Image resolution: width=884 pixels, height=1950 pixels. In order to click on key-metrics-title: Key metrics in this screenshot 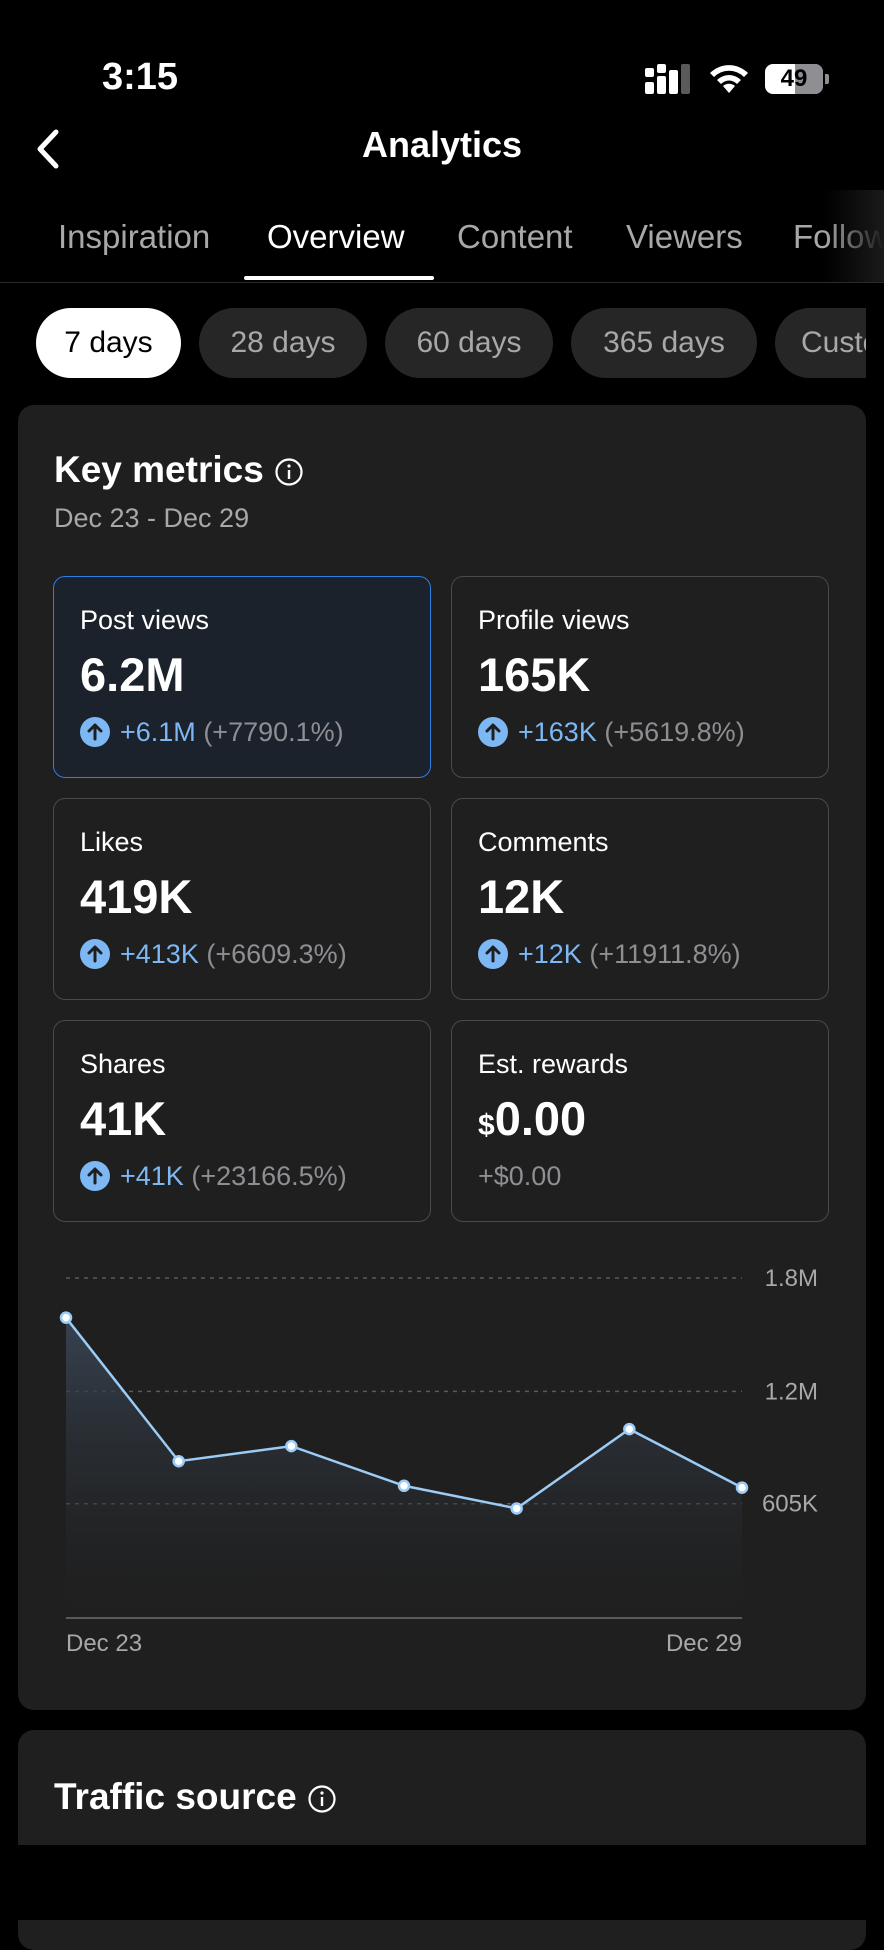, I will do `click(179, 470)`.